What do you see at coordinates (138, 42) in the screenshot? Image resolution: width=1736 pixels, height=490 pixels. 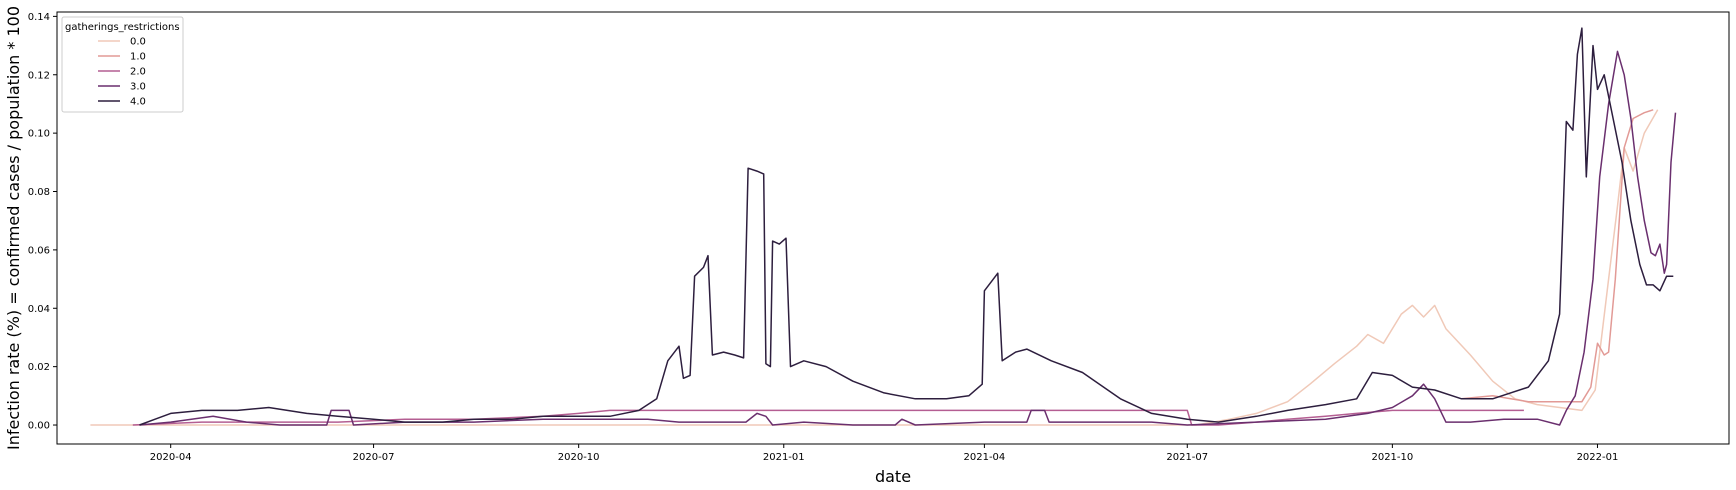 I see `legend-label: 0.0` at bounding box center [138, 42].